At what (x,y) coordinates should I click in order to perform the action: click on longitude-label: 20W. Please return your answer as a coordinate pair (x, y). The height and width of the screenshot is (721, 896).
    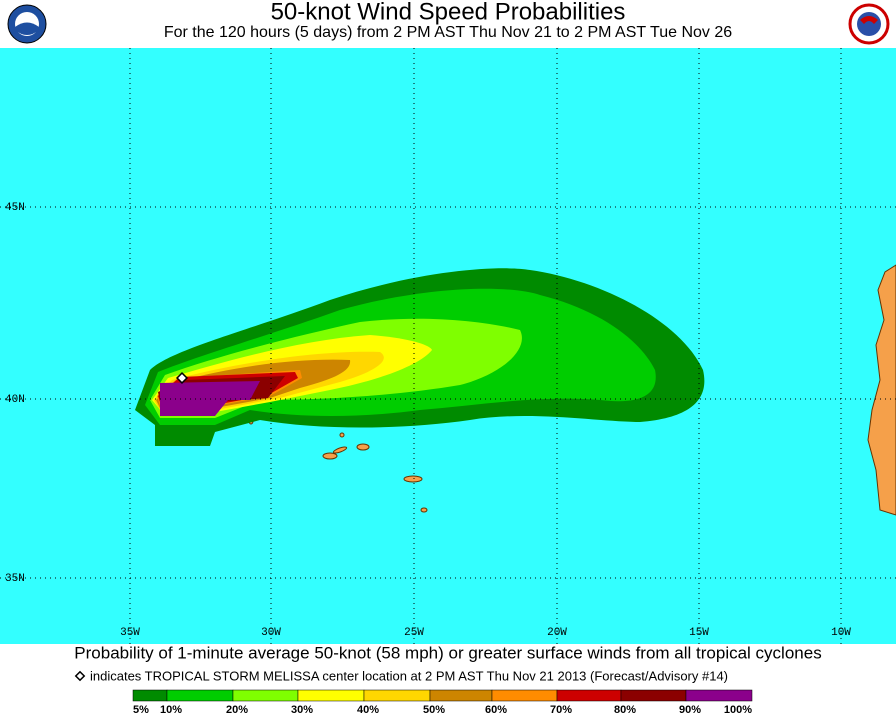
    Looking at the image, I should click on (557, 633).